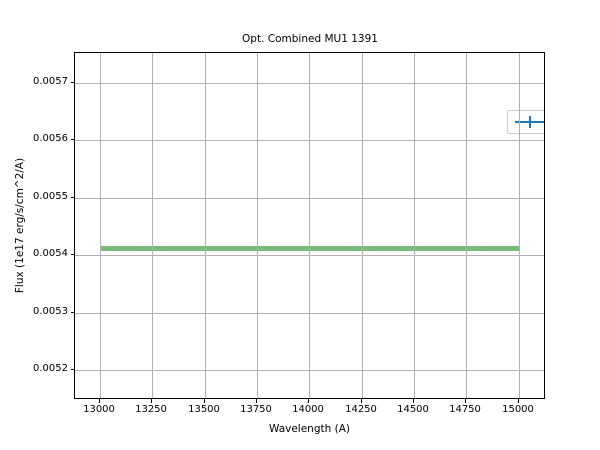  I want to click on y-axis-tick-label: 0.0056, so click(50, 138).